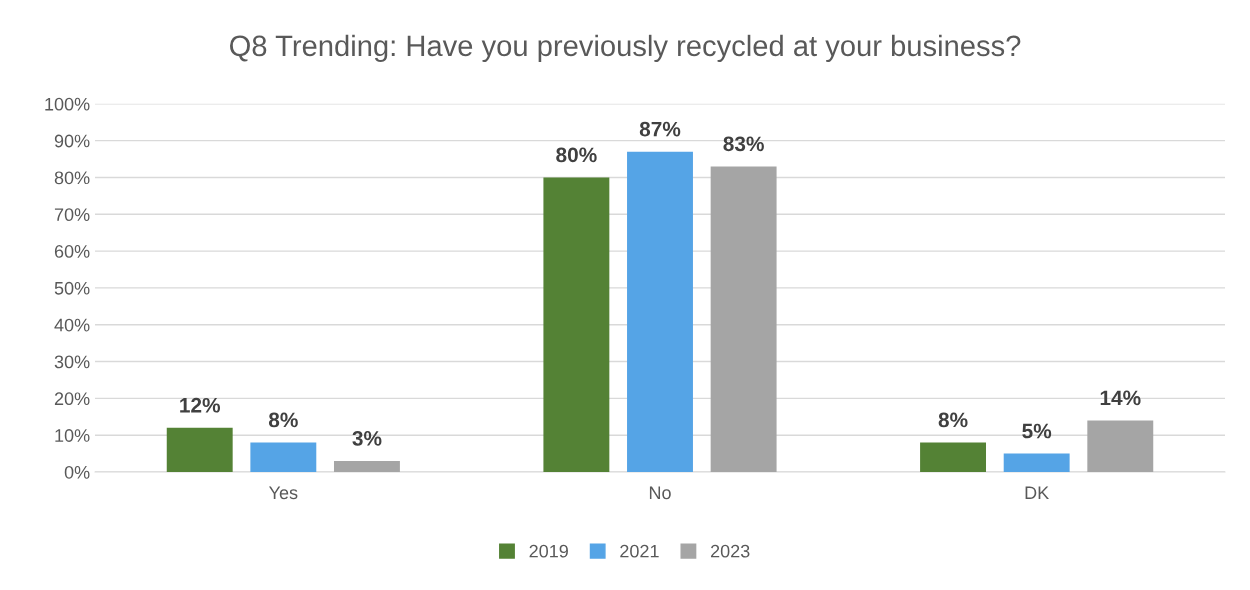  Describe the element at coordinates (283, 493) in the screenshot. I see `x-tick-label: Yes` at that location.